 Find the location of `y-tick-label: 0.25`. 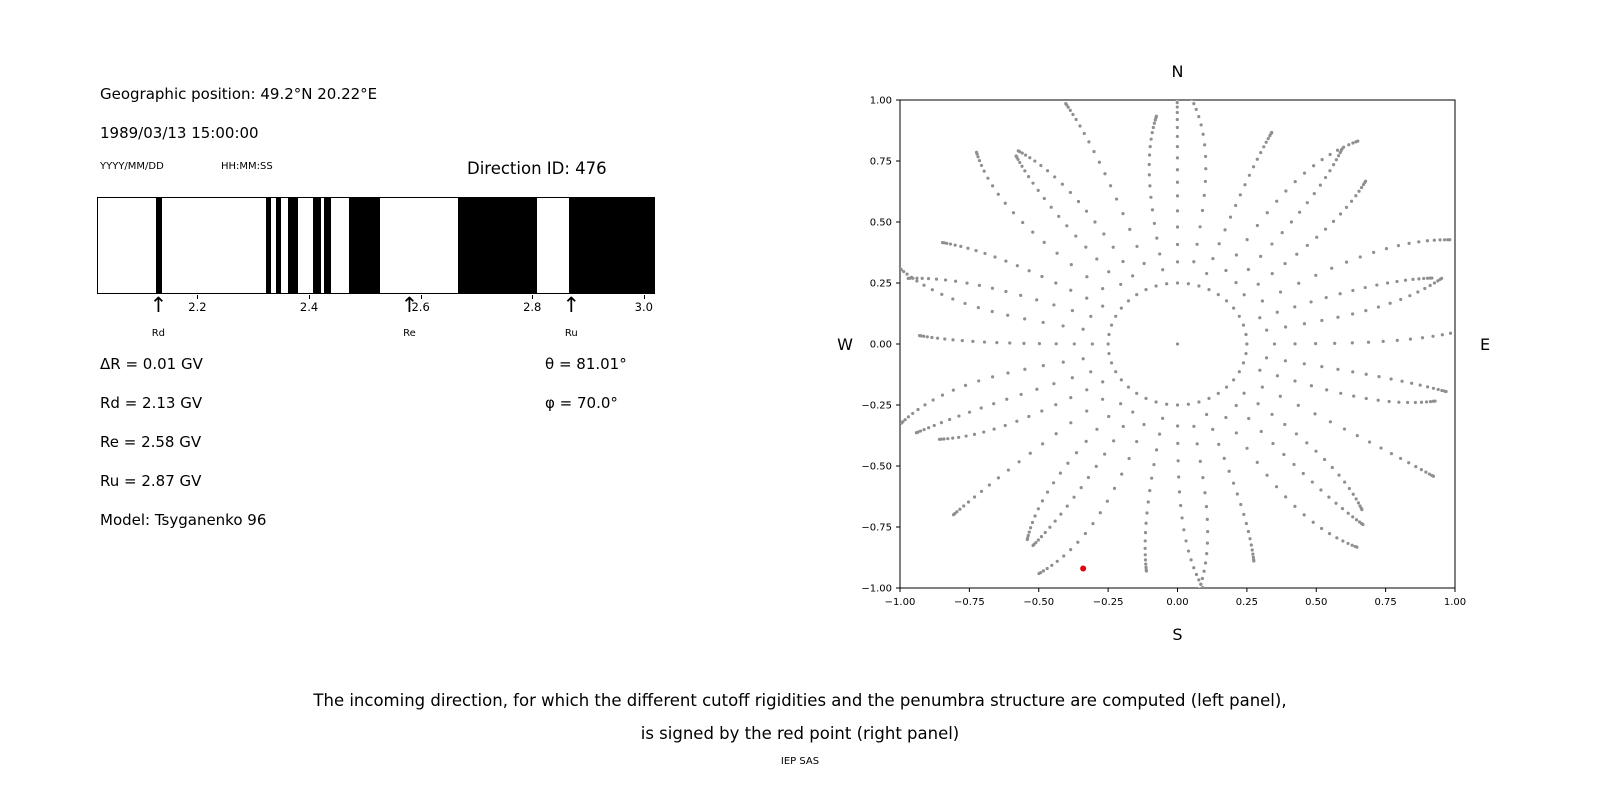

y-tick-label: 0.25 is located at coordinates (881, 284).